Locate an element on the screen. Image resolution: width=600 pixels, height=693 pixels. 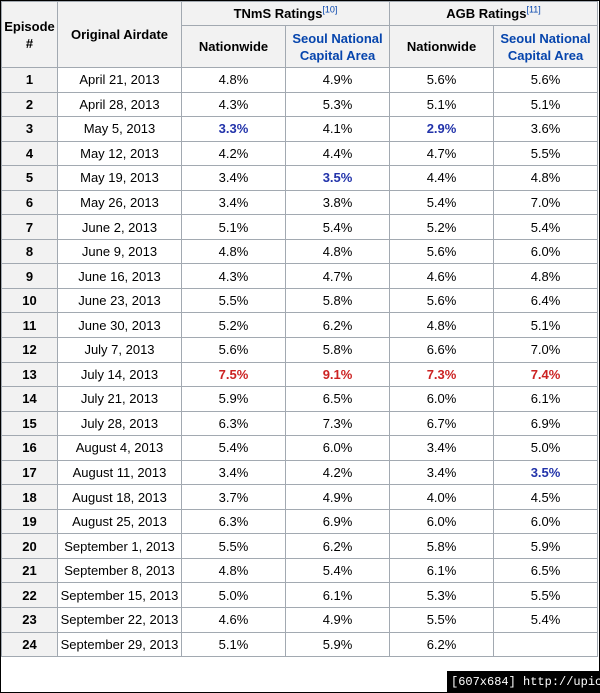
airdate-cell: September 22, 2013 is located at coordinates (119, 620).